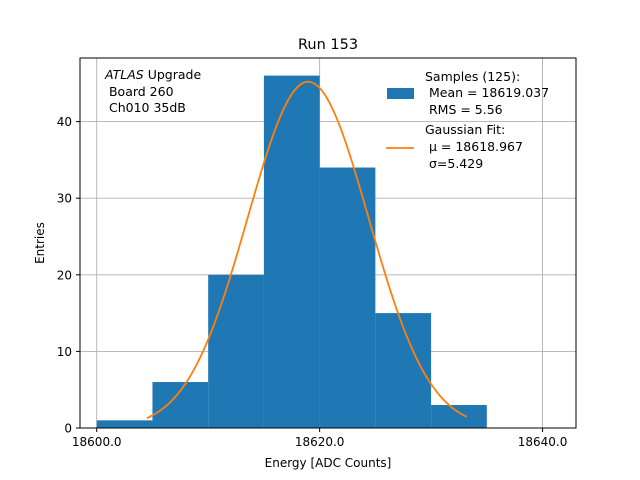  What do you see at coordinates (68, 429) in the screenshot?
I see `y-tick-label-0: 0` at bounding box center [68, 429].